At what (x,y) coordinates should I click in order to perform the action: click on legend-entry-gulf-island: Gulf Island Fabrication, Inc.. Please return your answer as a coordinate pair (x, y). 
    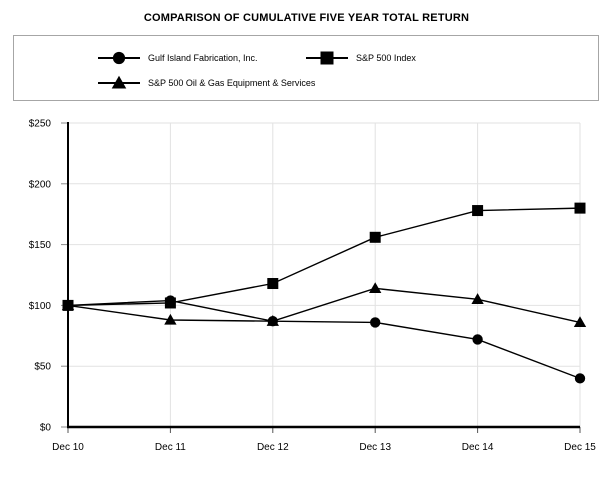
    Looking at the image, I should click on (178, 58).